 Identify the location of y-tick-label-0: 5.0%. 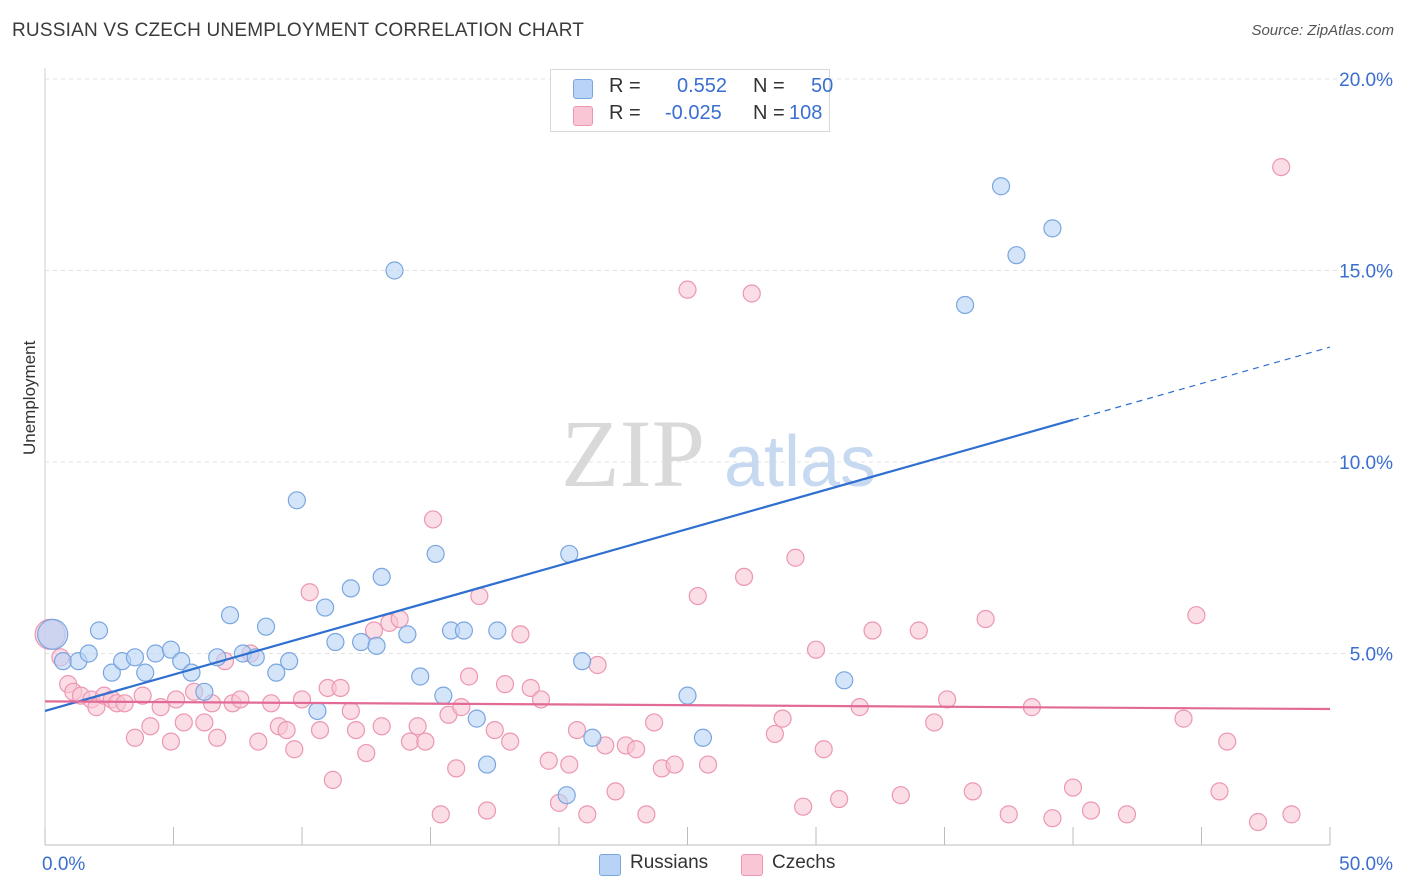
(1371, 655).